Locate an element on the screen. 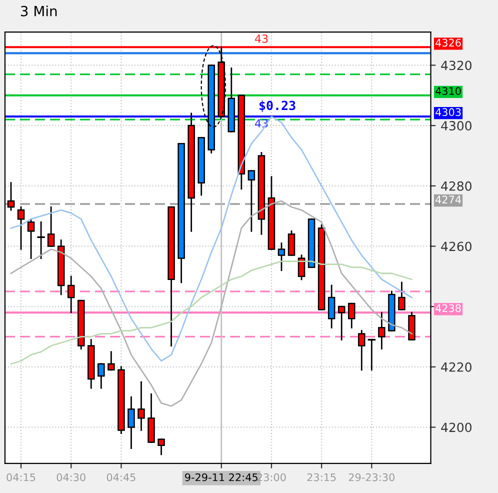 The width and height of the screenshot is (498, 493). y-tick-label: 4280 is located at coordinates (456, 186).